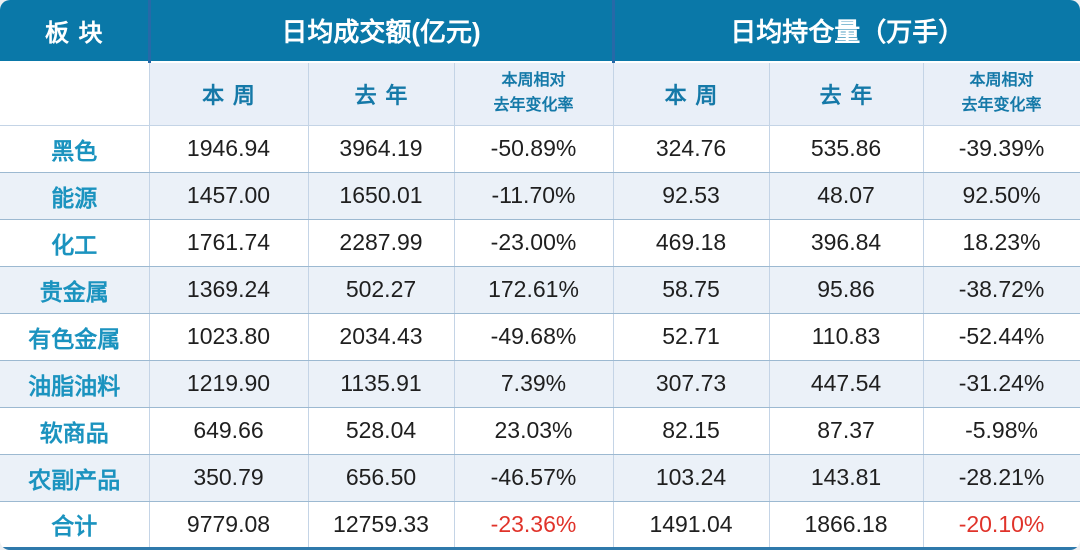 The width and height of the screenshot is (1080, 550). Describe the element at coordinates (533, 148) in the screenshot. I see `turnover-change-cell: -50.89%` at that location.